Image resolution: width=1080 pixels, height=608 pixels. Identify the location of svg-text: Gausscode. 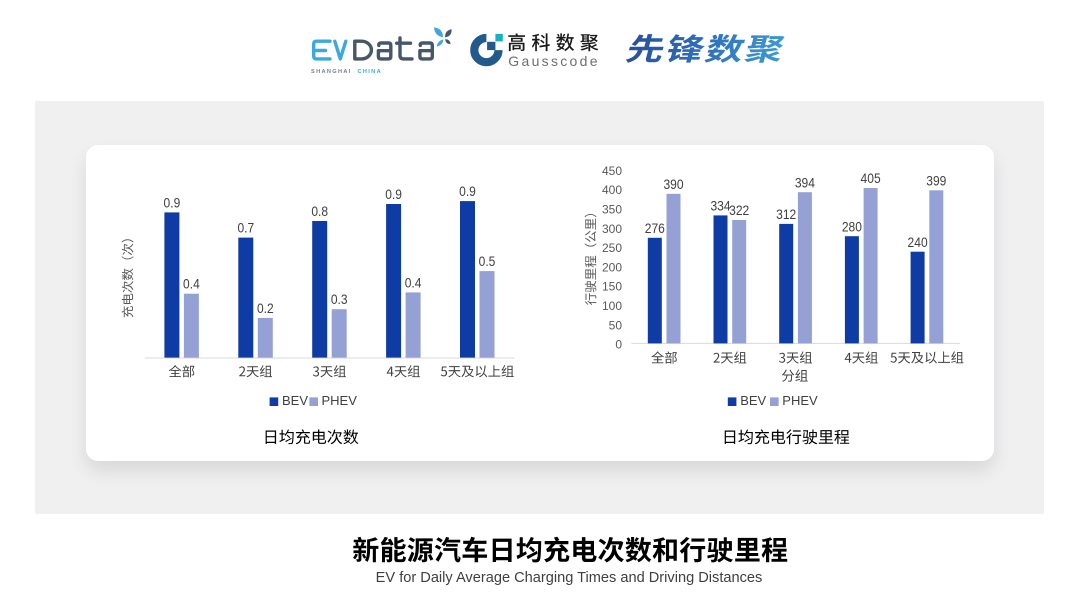
(554, 61).